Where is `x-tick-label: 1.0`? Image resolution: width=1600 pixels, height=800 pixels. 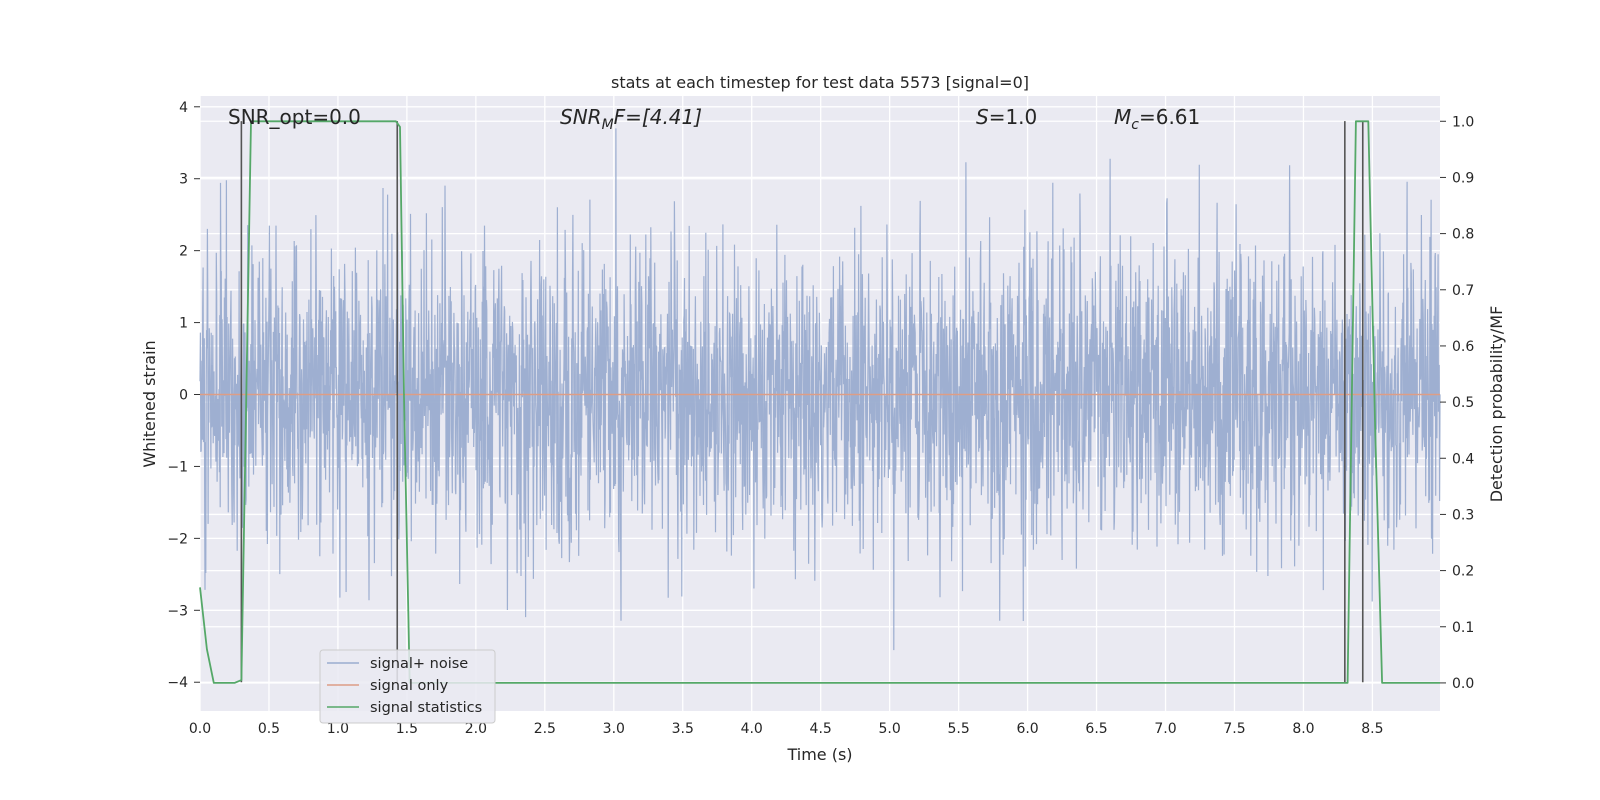
x-tick-label: 1.0 is located at coordinates (338, 729).